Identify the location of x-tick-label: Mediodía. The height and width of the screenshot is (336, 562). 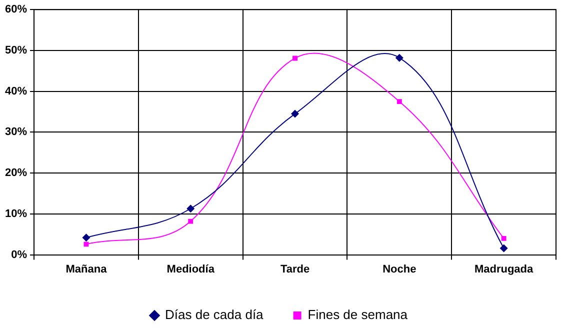
(191, 269).